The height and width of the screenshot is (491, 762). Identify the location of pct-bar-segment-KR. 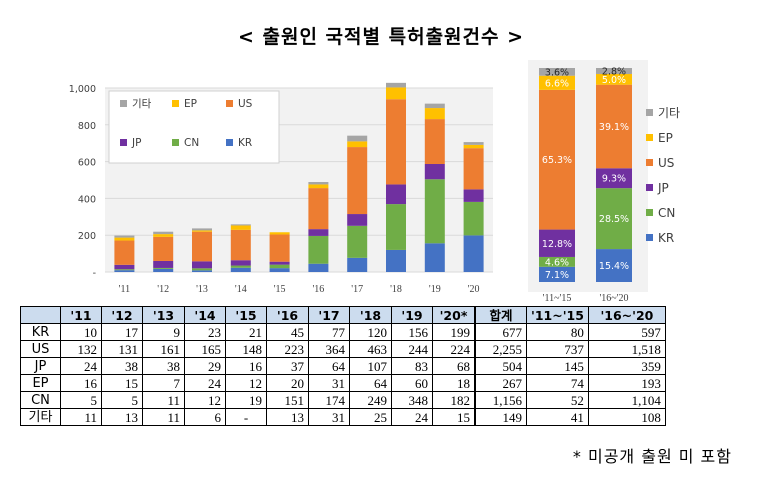
(614, 265).